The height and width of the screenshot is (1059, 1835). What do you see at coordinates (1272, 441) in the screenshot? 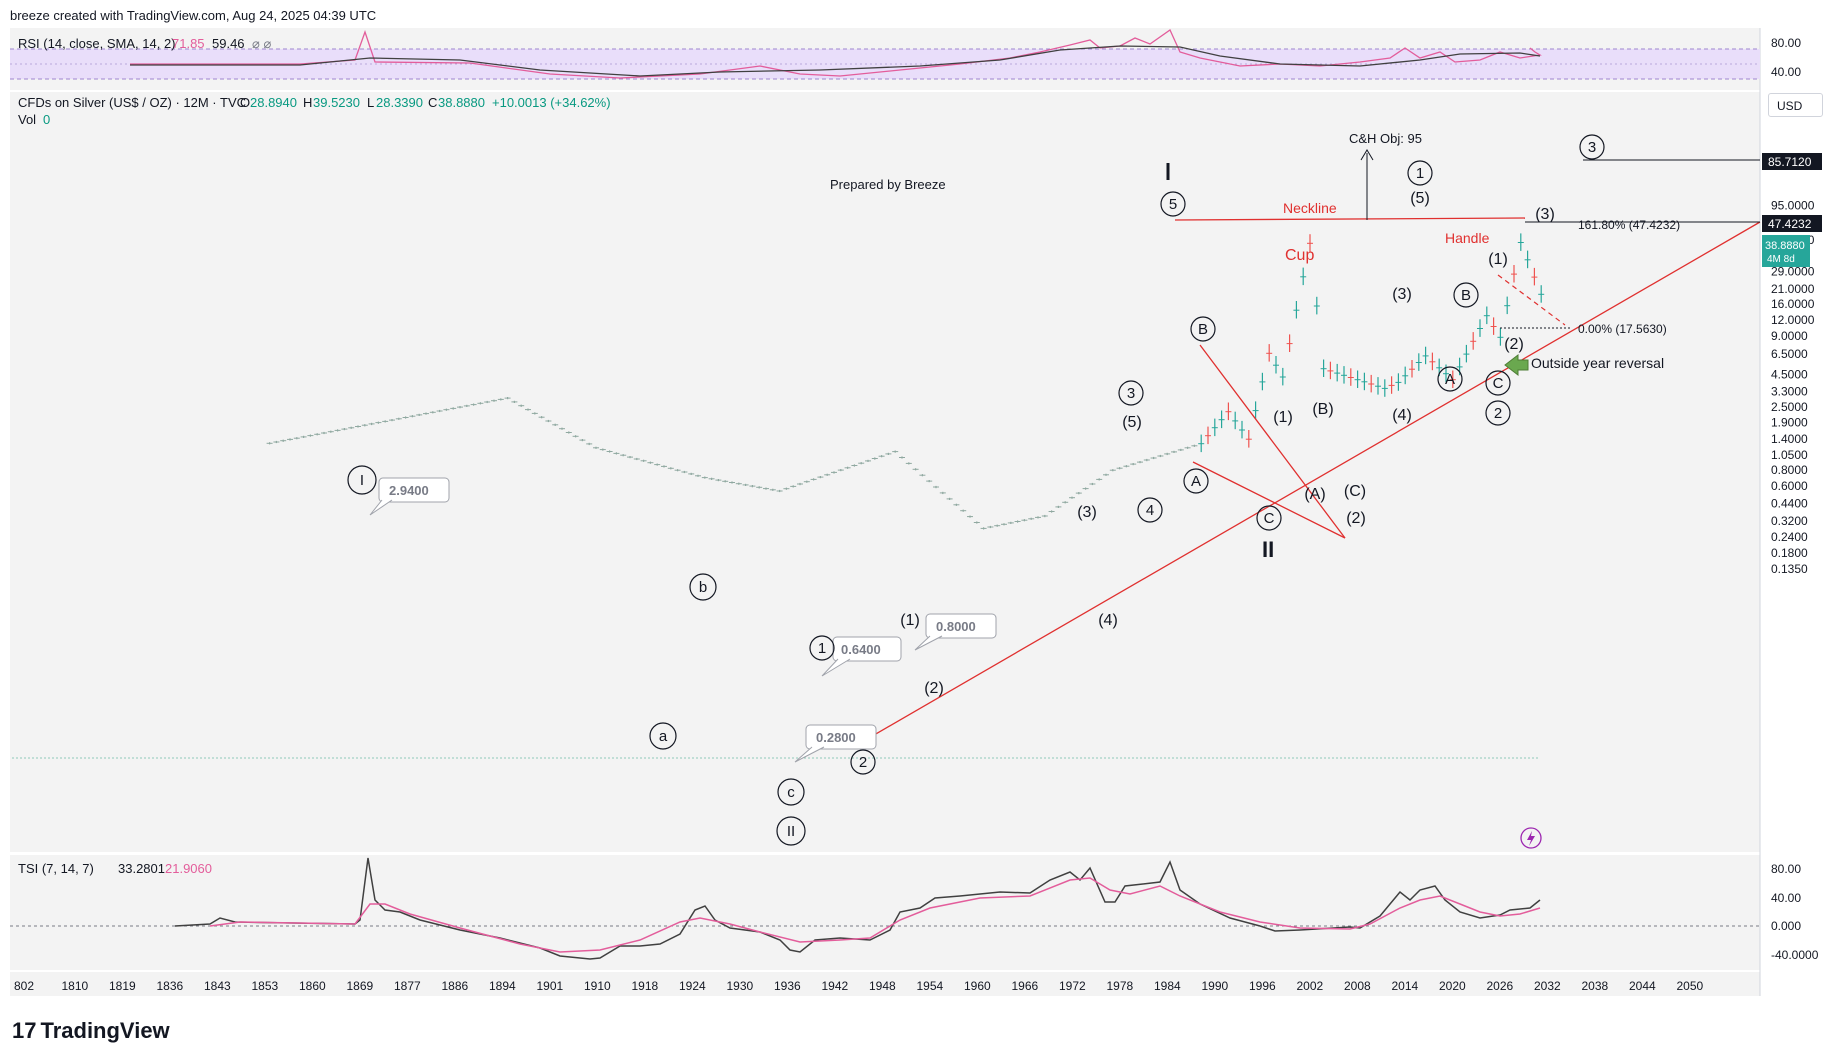
I see `wedge-upper-line` at bounding box center [1272, 441].